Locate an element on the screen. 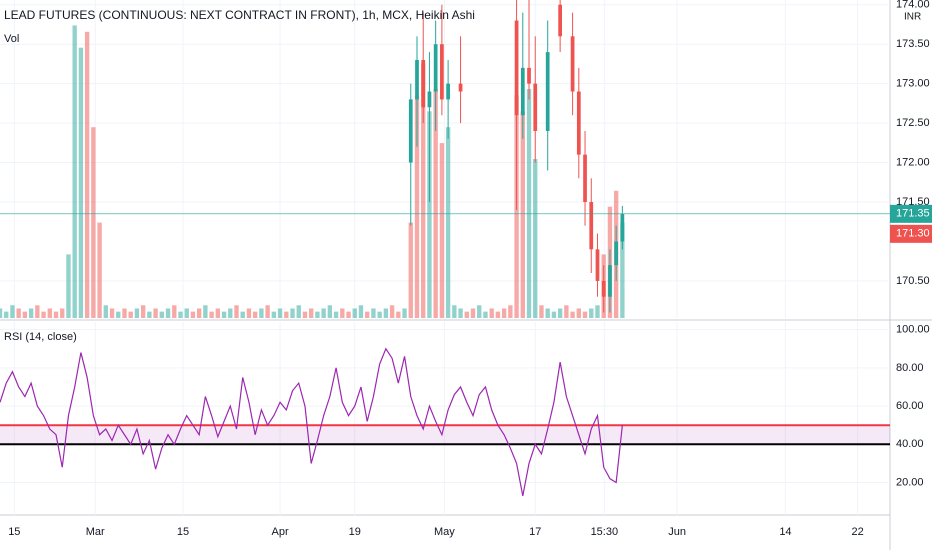 This screenshot has height=550, width=932. x-tick-label: 15:30 is located at coordinates (605, 532).